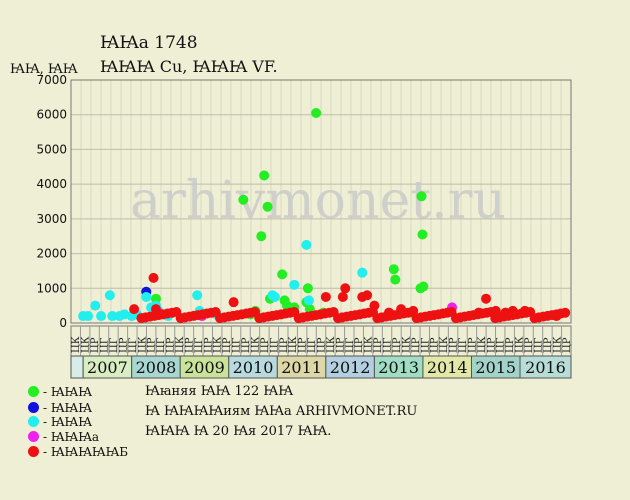 The height and width of the screenshot is (500, 630). Describe the element at coordinates (44, 69) in the screenshot. I see `y-axis-unit-label: ꙖꙖ, ꙖꙖ` at that location.